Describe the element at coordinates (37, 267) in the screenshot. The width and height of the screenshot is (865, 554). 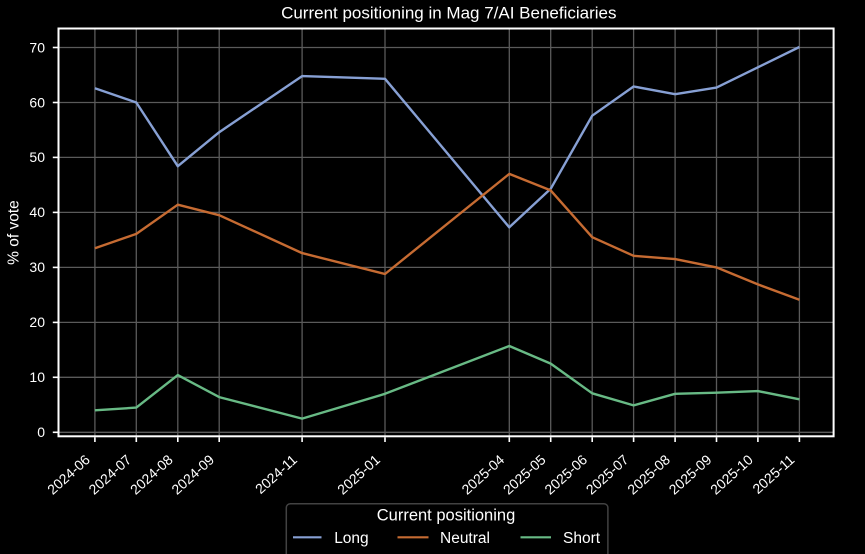
I see `svg-text: 30` at that location.